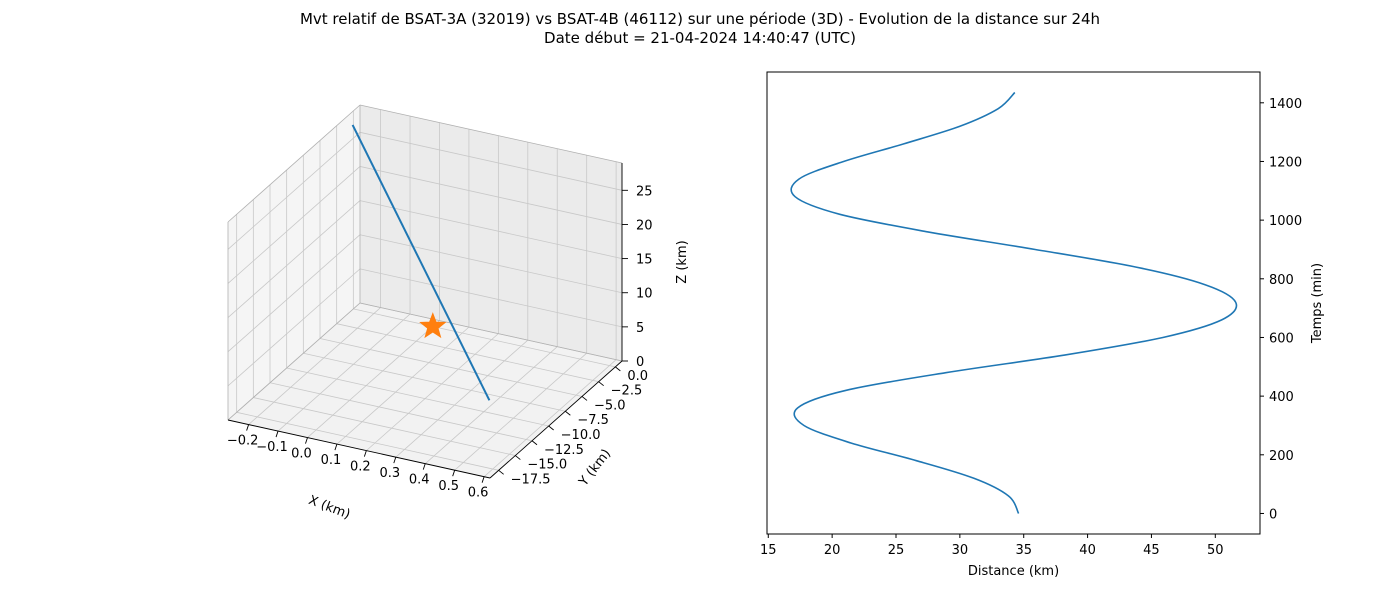 This screenshot has width=1400, height=600. What do you see at coordinates (637, 376) in the screenshot?
I see `y-tick-label: 0.0` at bounding box center [637, 376].